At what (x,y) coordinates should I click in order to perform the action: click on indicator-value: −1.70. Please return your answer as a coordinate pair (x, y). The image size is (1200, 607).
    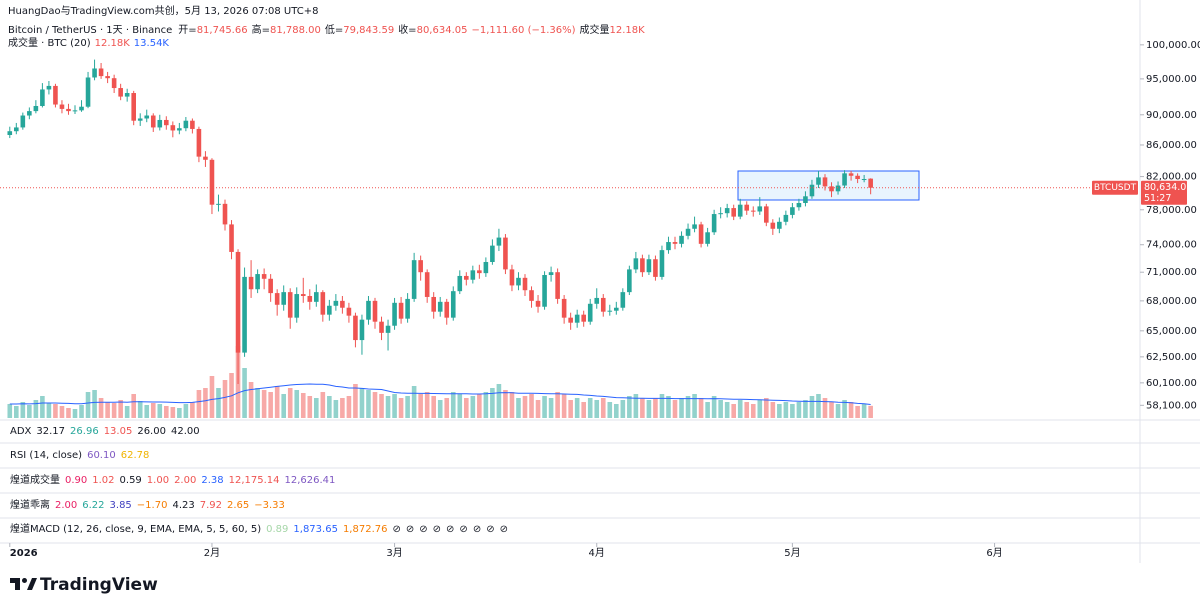
    Looking at the image, I should click on (152, 505).